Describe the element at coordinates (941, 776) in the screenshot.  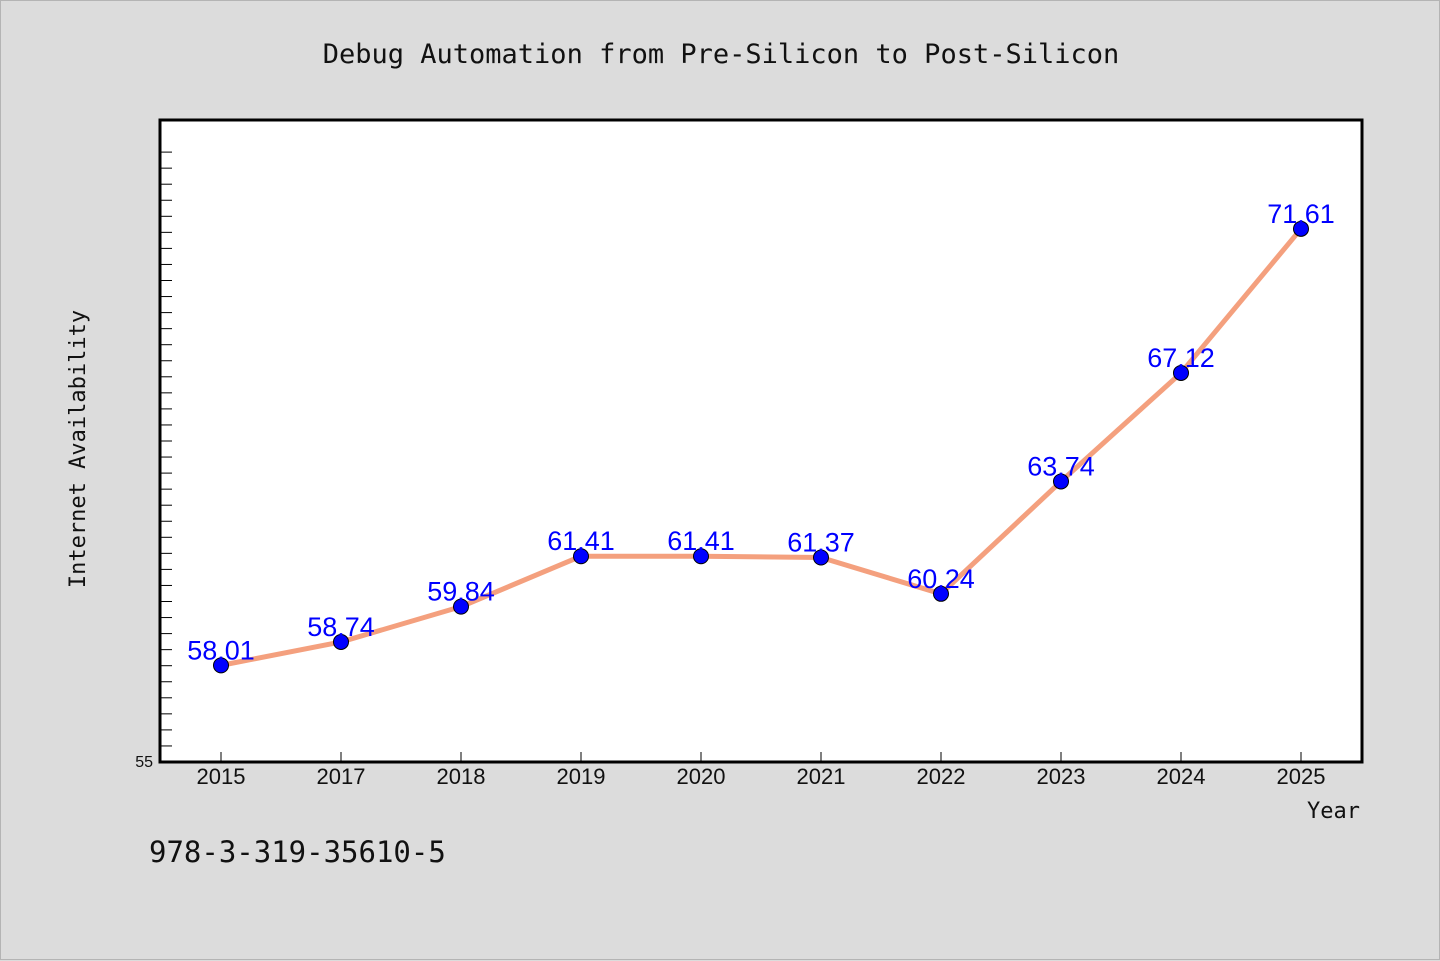
I see `x-tick-label: 2022` at that location.